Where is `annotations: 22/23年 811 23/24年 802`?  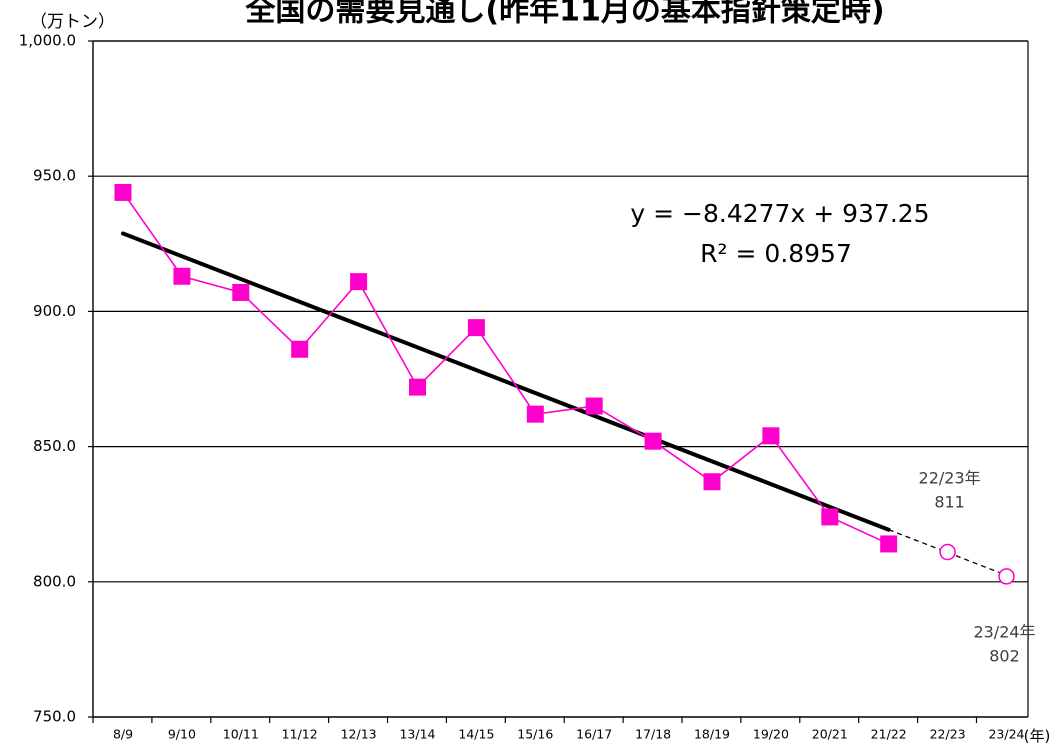
annotations: 22/23年 811 23/24年 802 is located at coordinates (977, 567).